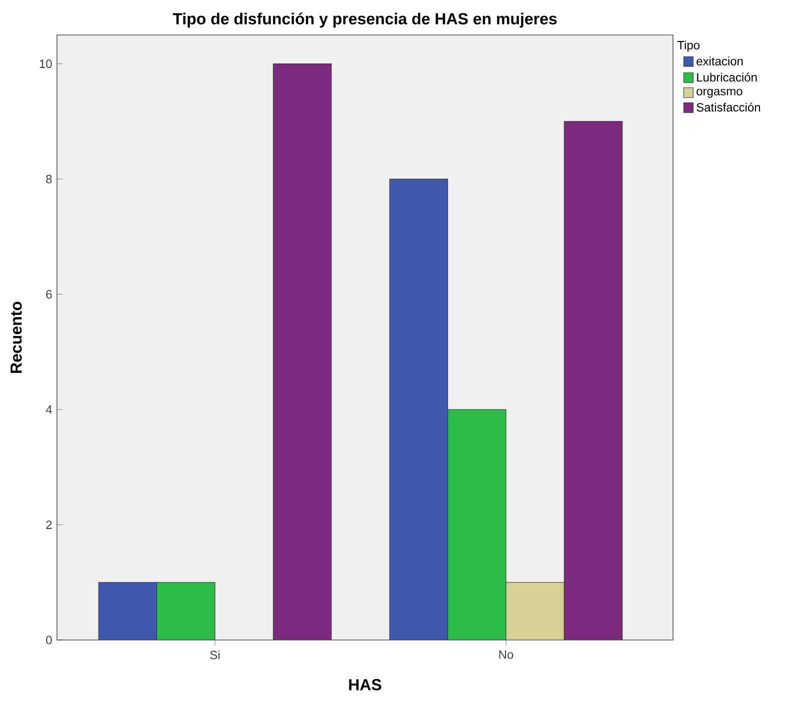 Image resolution: width=796 pixels, height=711 pixels. Describe the element at coordinates (365, 684) in the screenshot. I see `x-axis-title: HAS` at that location.